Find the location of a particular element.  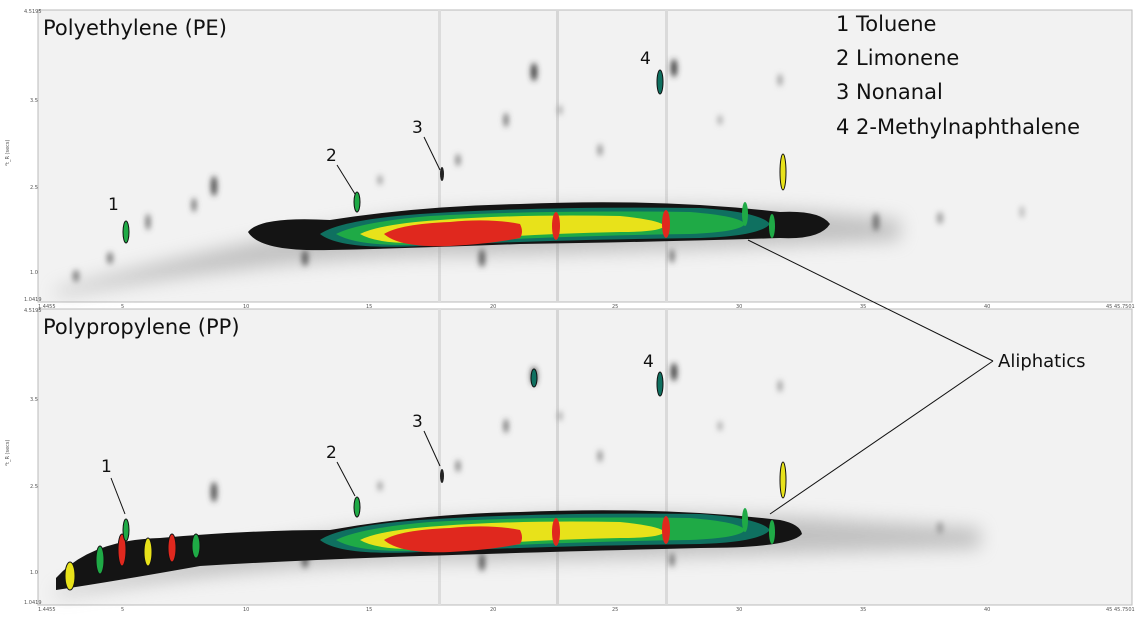

pp-background-streaks is located at coordinates (553, 457).